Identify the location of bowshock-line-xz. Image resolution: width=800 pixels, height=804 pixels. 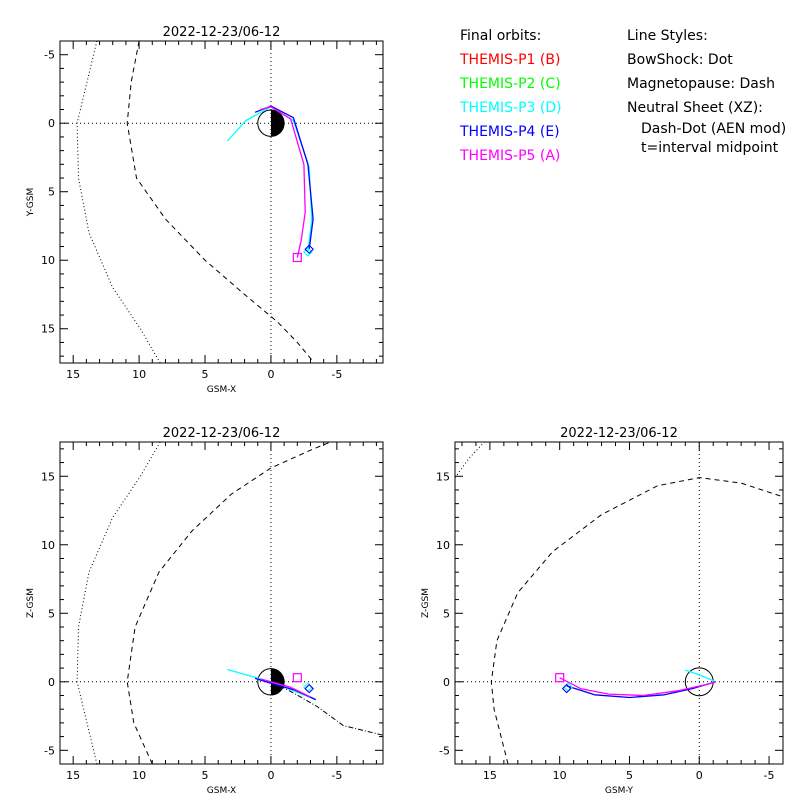
(118, 603).